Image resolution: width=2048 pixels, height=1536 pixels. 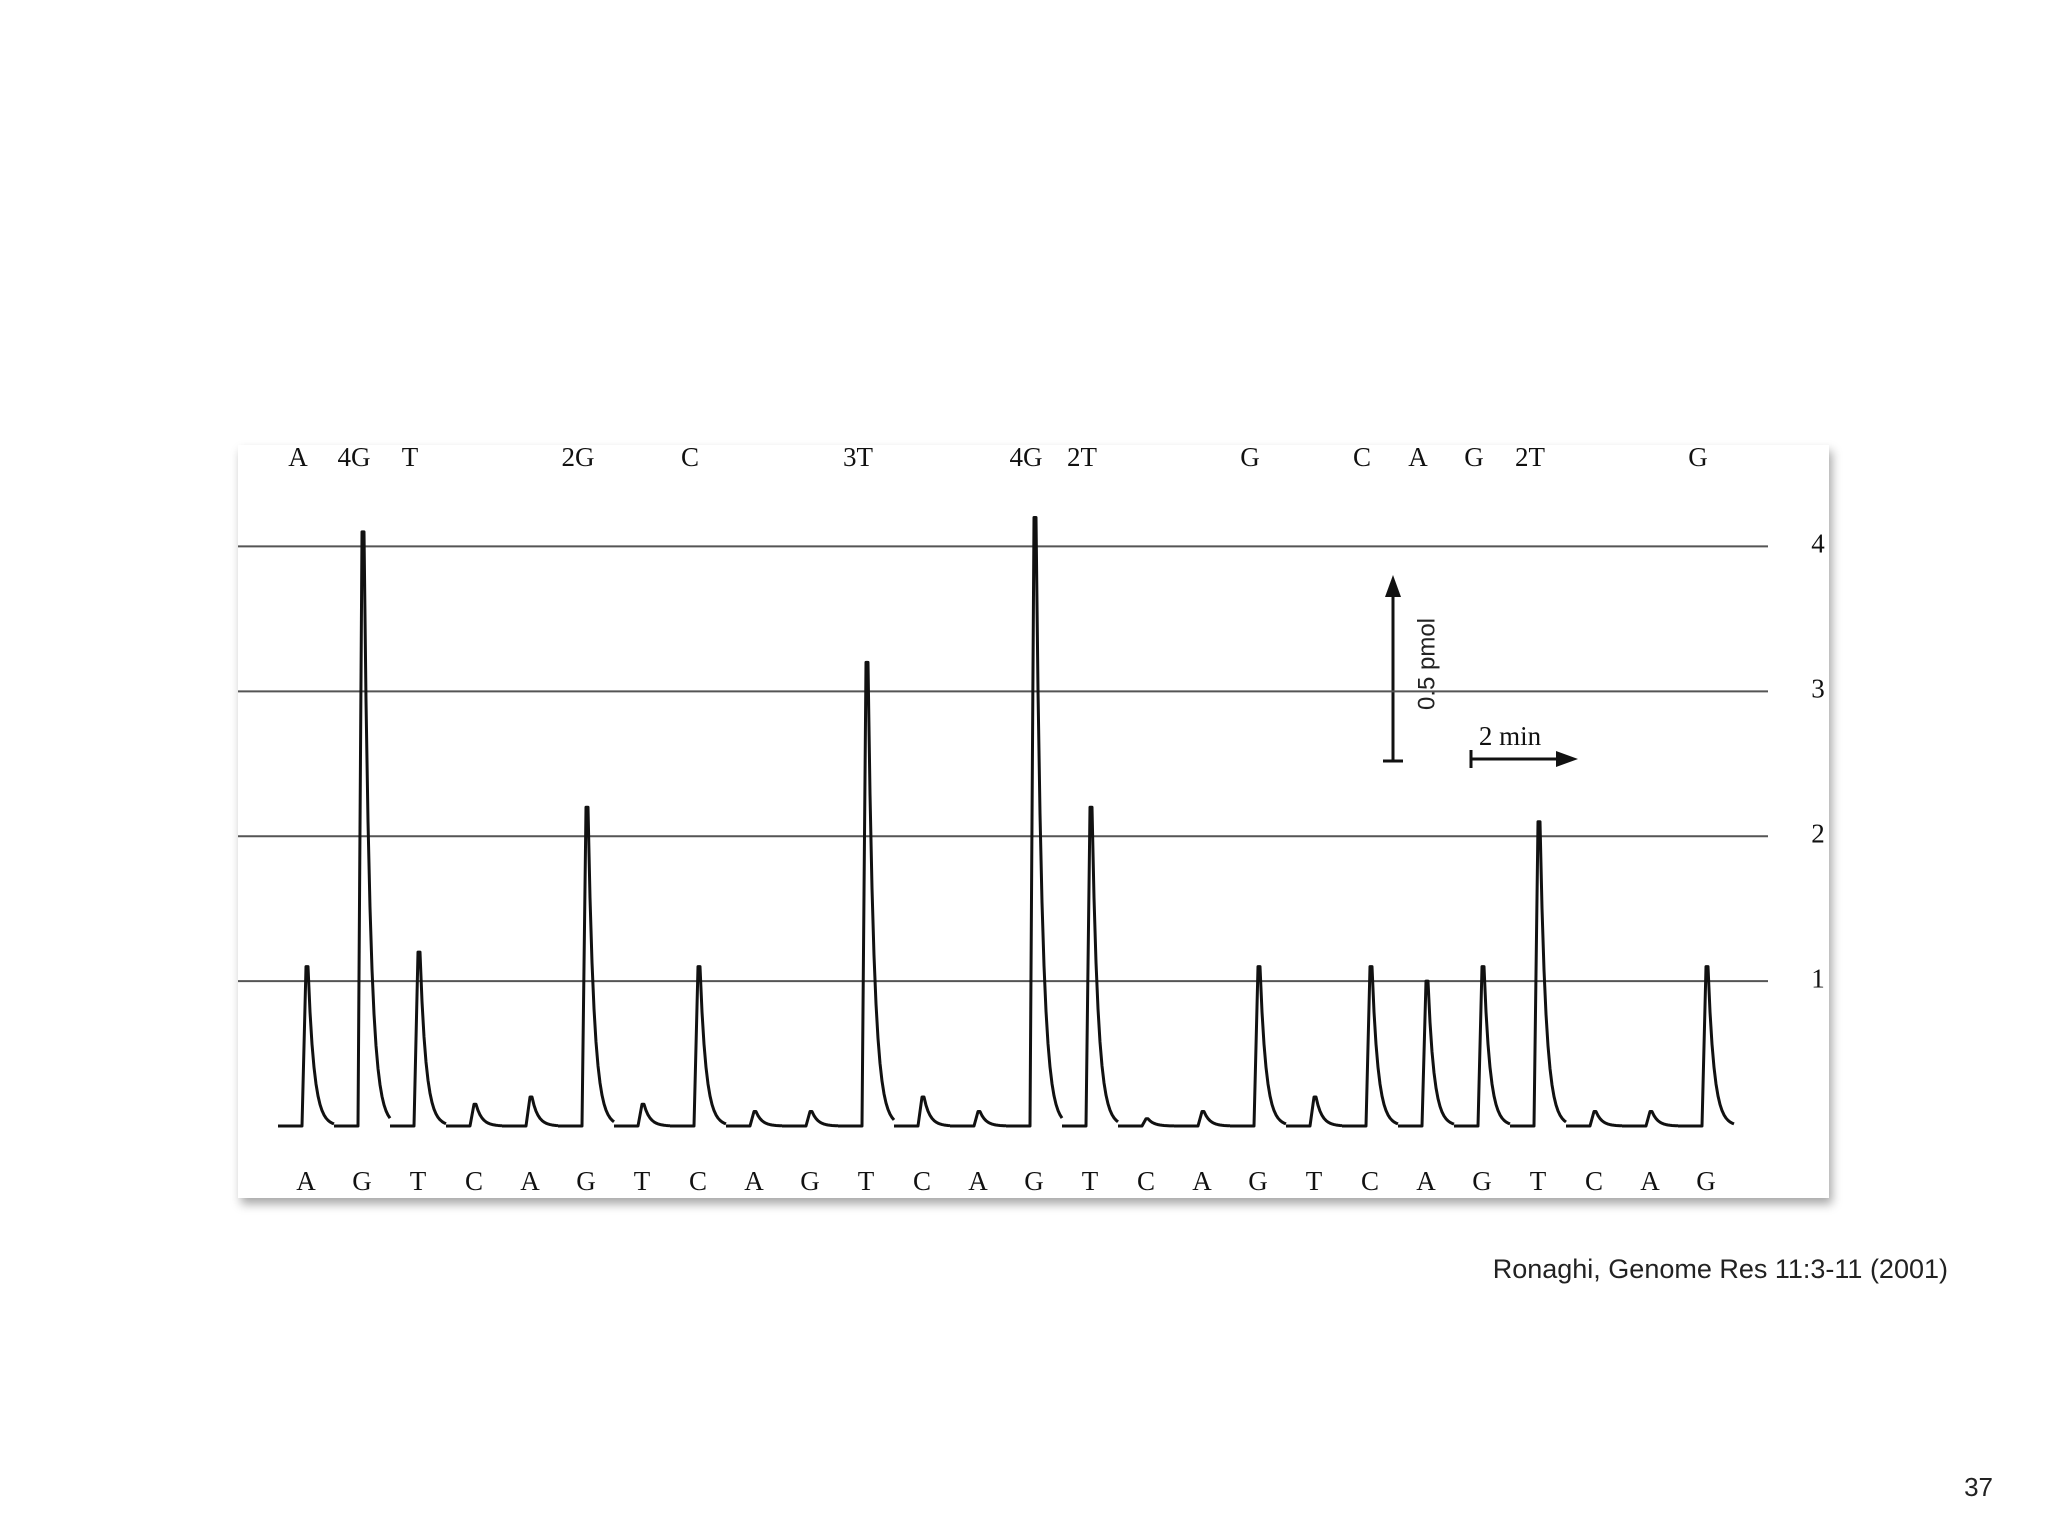 What do you see at coordinates (578, 457) in the screenshot?
I see `peak-label: 2G` at bounding box center [578, 457].